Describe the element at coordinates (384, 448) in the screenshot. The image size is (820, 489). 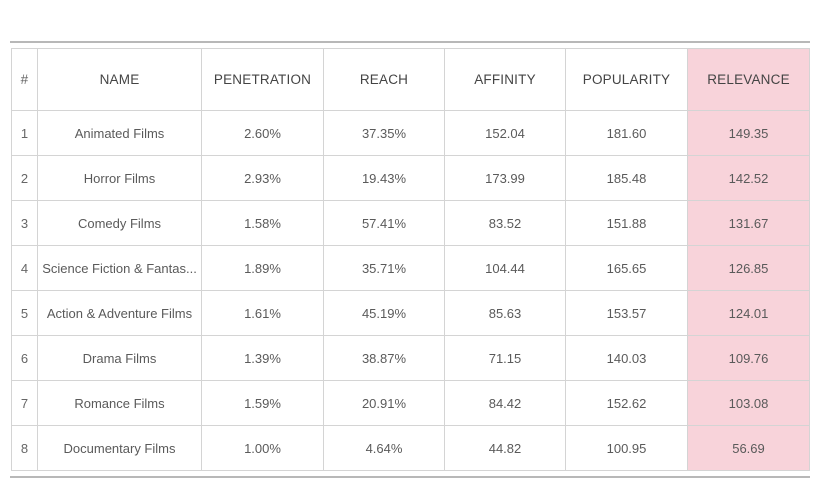
I see `row-reach: 4.64%` at that location.